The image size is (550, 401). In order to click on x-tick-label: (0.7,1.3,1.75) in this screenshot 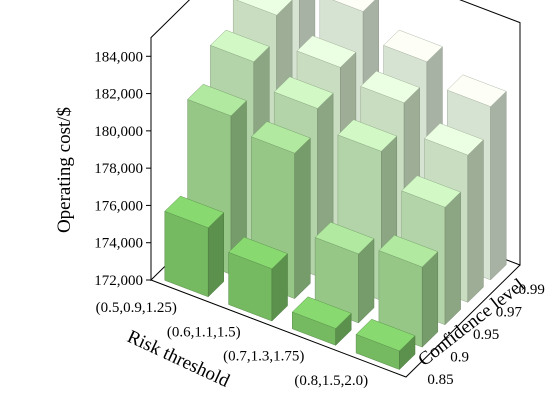, I will do `click(263, 357)`.